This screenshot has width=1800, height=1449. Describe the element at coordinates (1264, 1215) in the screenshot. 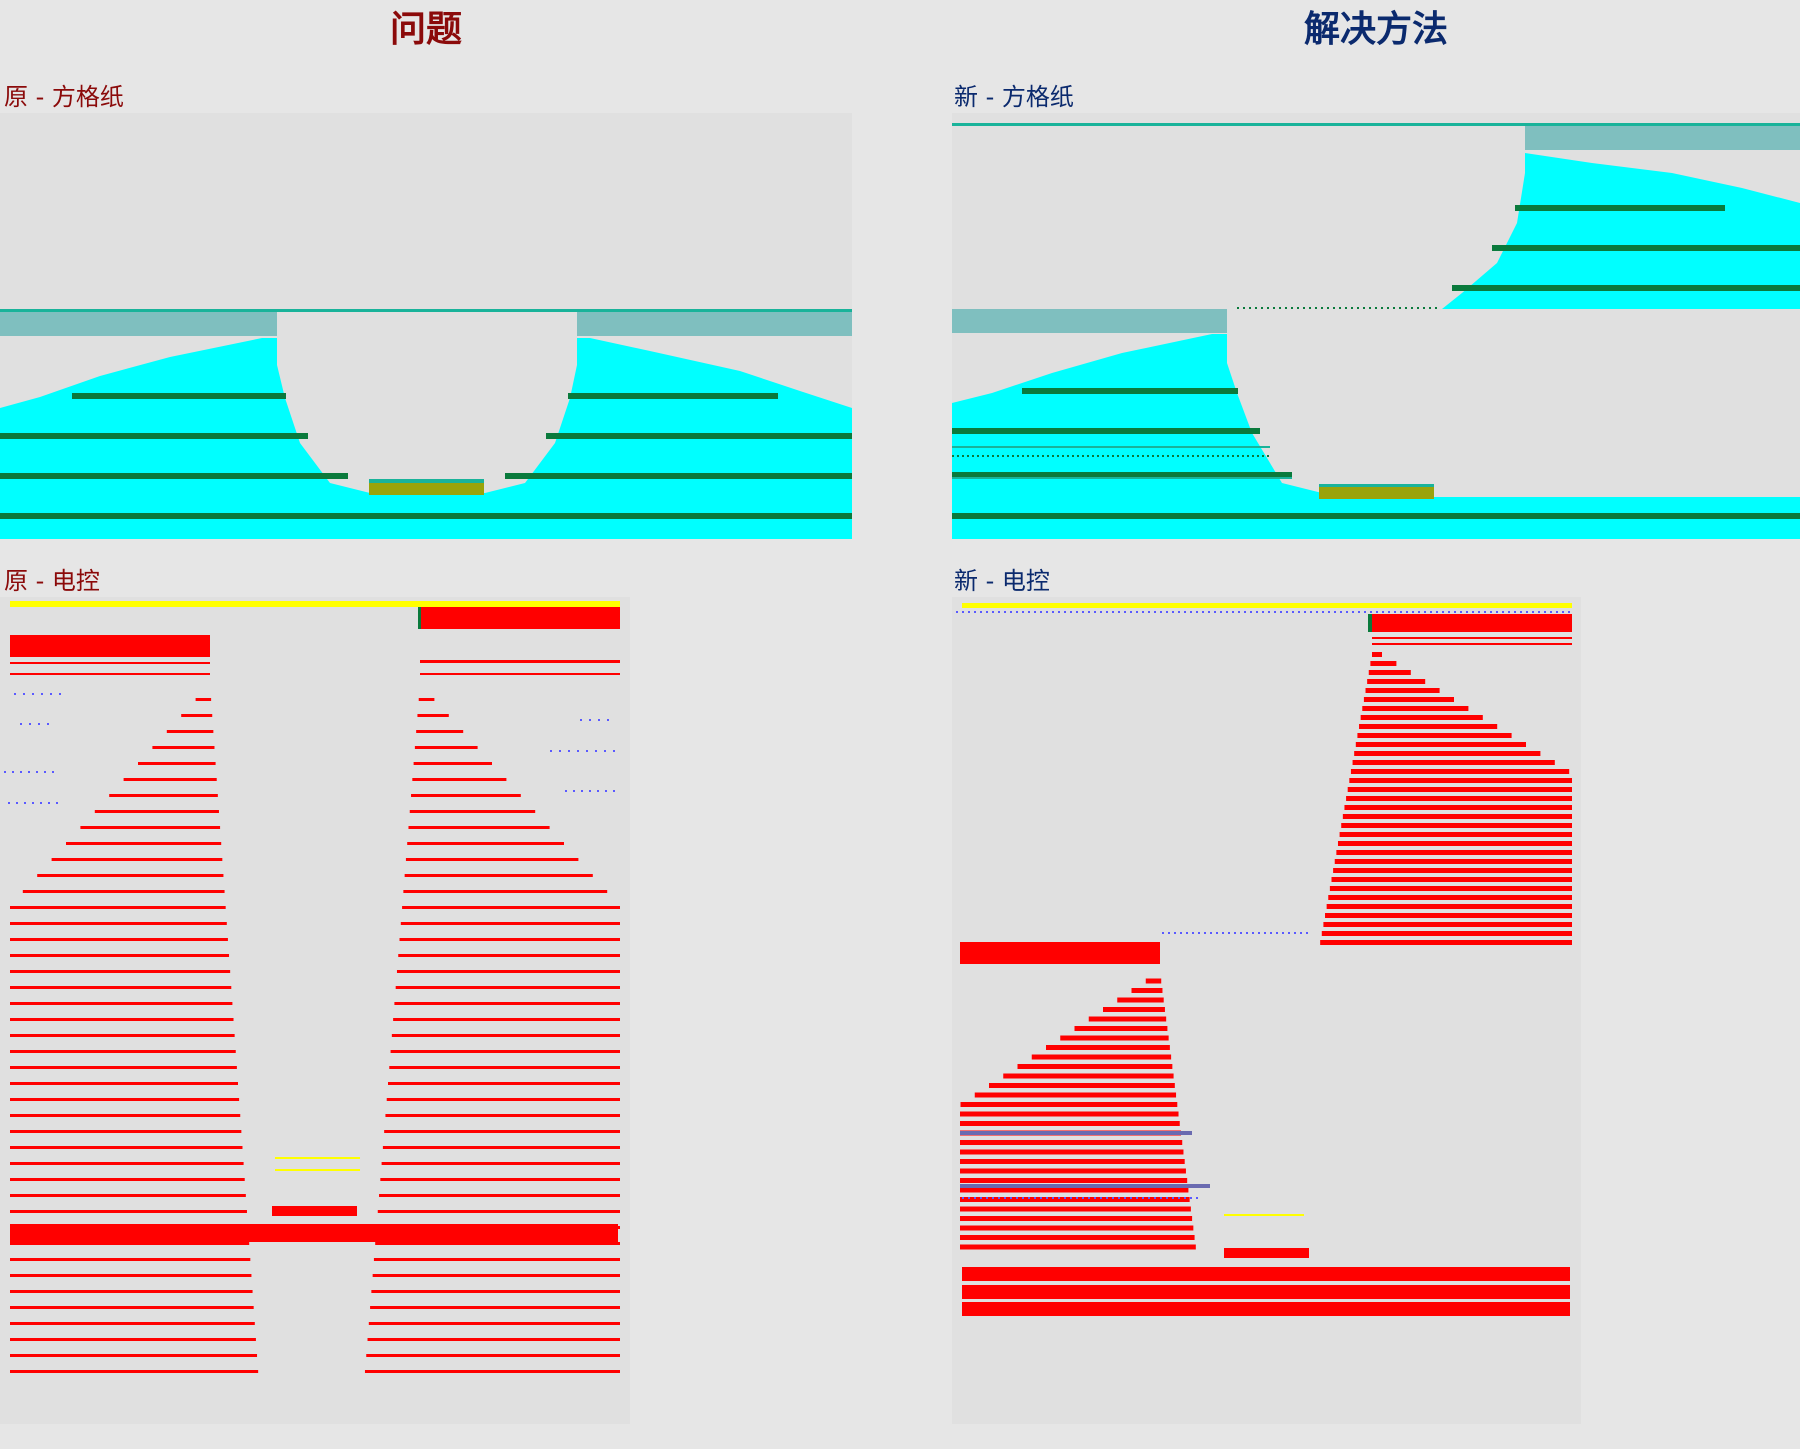

I see `center-yellow-line` at that location.